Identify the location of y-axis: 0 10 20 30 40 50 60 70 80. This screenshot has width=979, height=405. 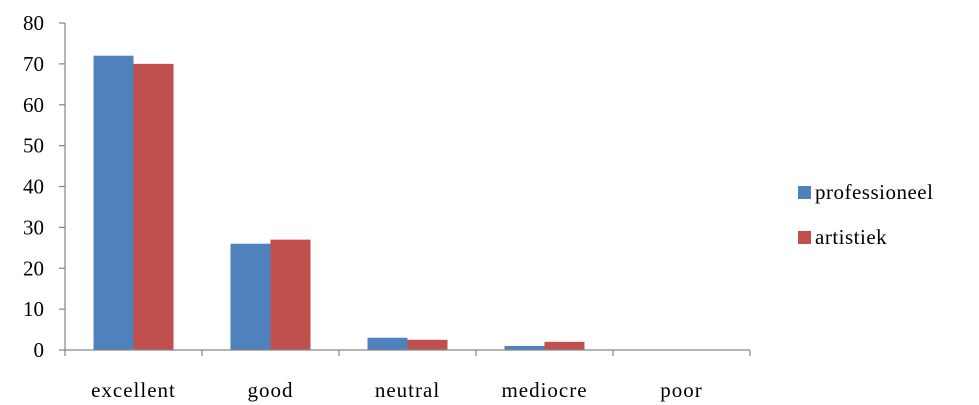
(44, 186).